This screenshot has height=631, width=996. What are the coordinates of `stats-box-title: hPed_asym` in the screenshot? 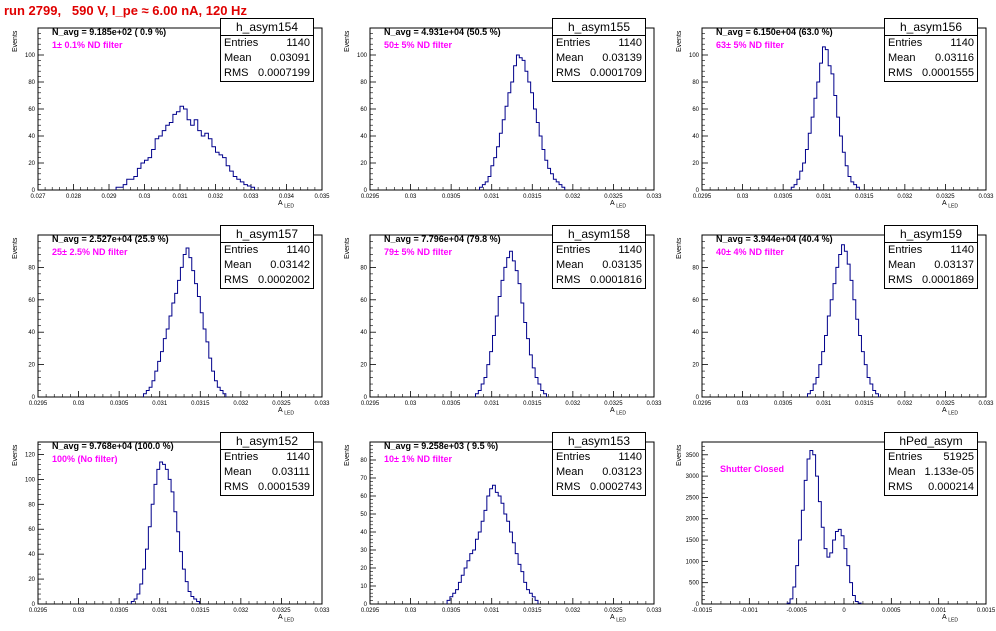 It's located at (931, 441).